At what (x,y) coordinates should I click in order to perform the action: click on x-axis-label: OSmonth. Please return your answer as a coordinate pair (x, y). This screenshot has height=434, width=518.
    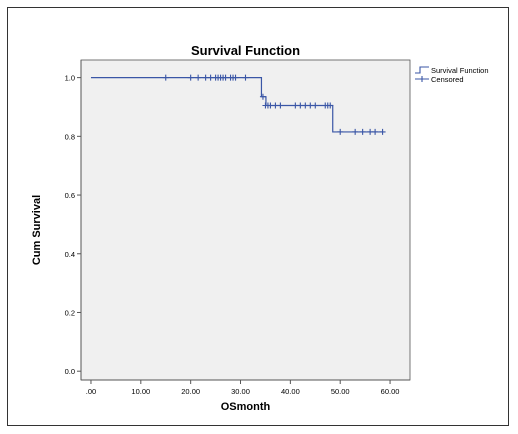
    Looking at the image, I should click on (246, 407).